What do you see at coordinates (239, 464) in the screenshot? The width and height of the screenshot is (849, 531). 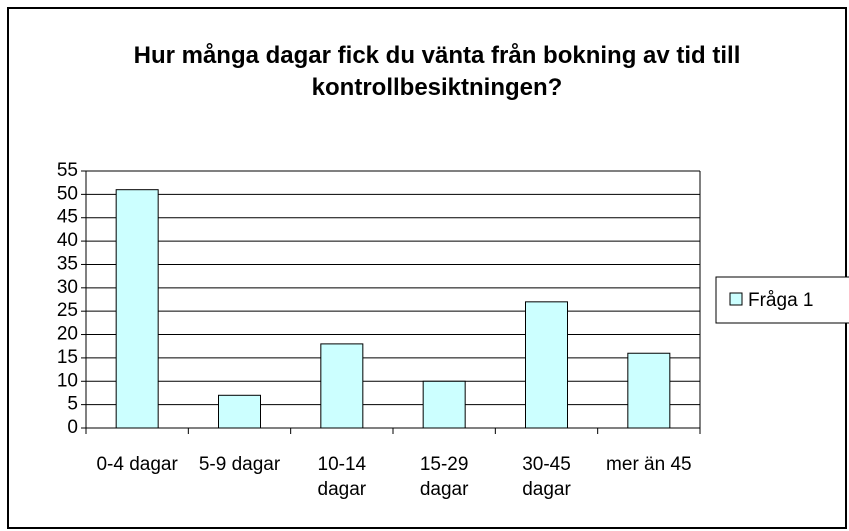 I see `x-tick-label: 5-9 dagar` at bounding box center [239, 464].